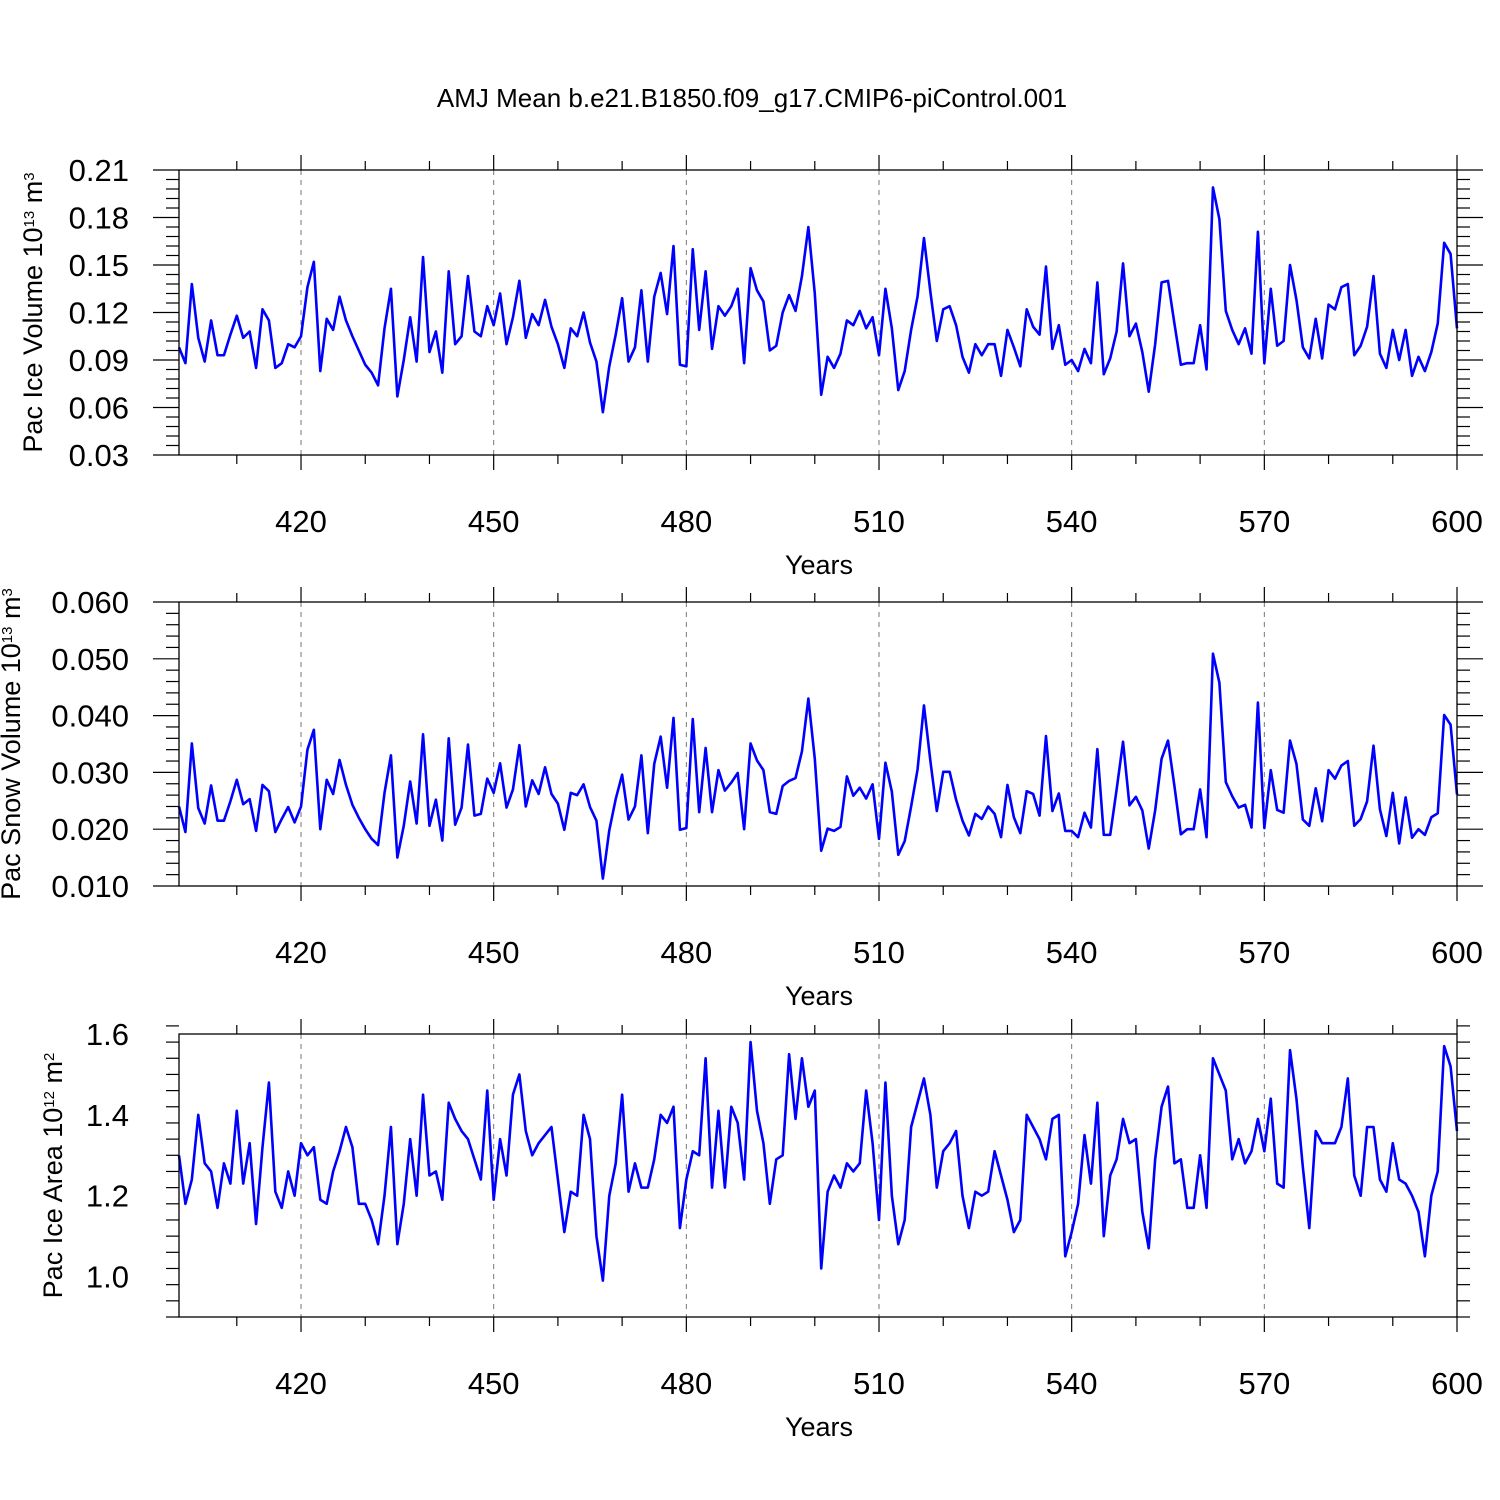 The width and height of the screenshot is (1500, 1500). I want to click on panel1-xtick-label-510: 510, so click(879, 521).